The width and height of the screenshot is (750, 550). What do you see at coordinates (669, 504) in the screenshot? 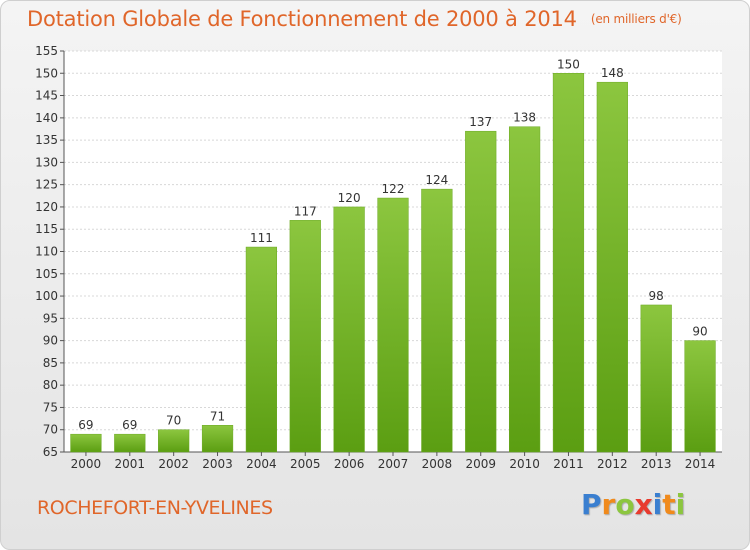
I see `logo-letter: t` at bounding box center [669, 504].